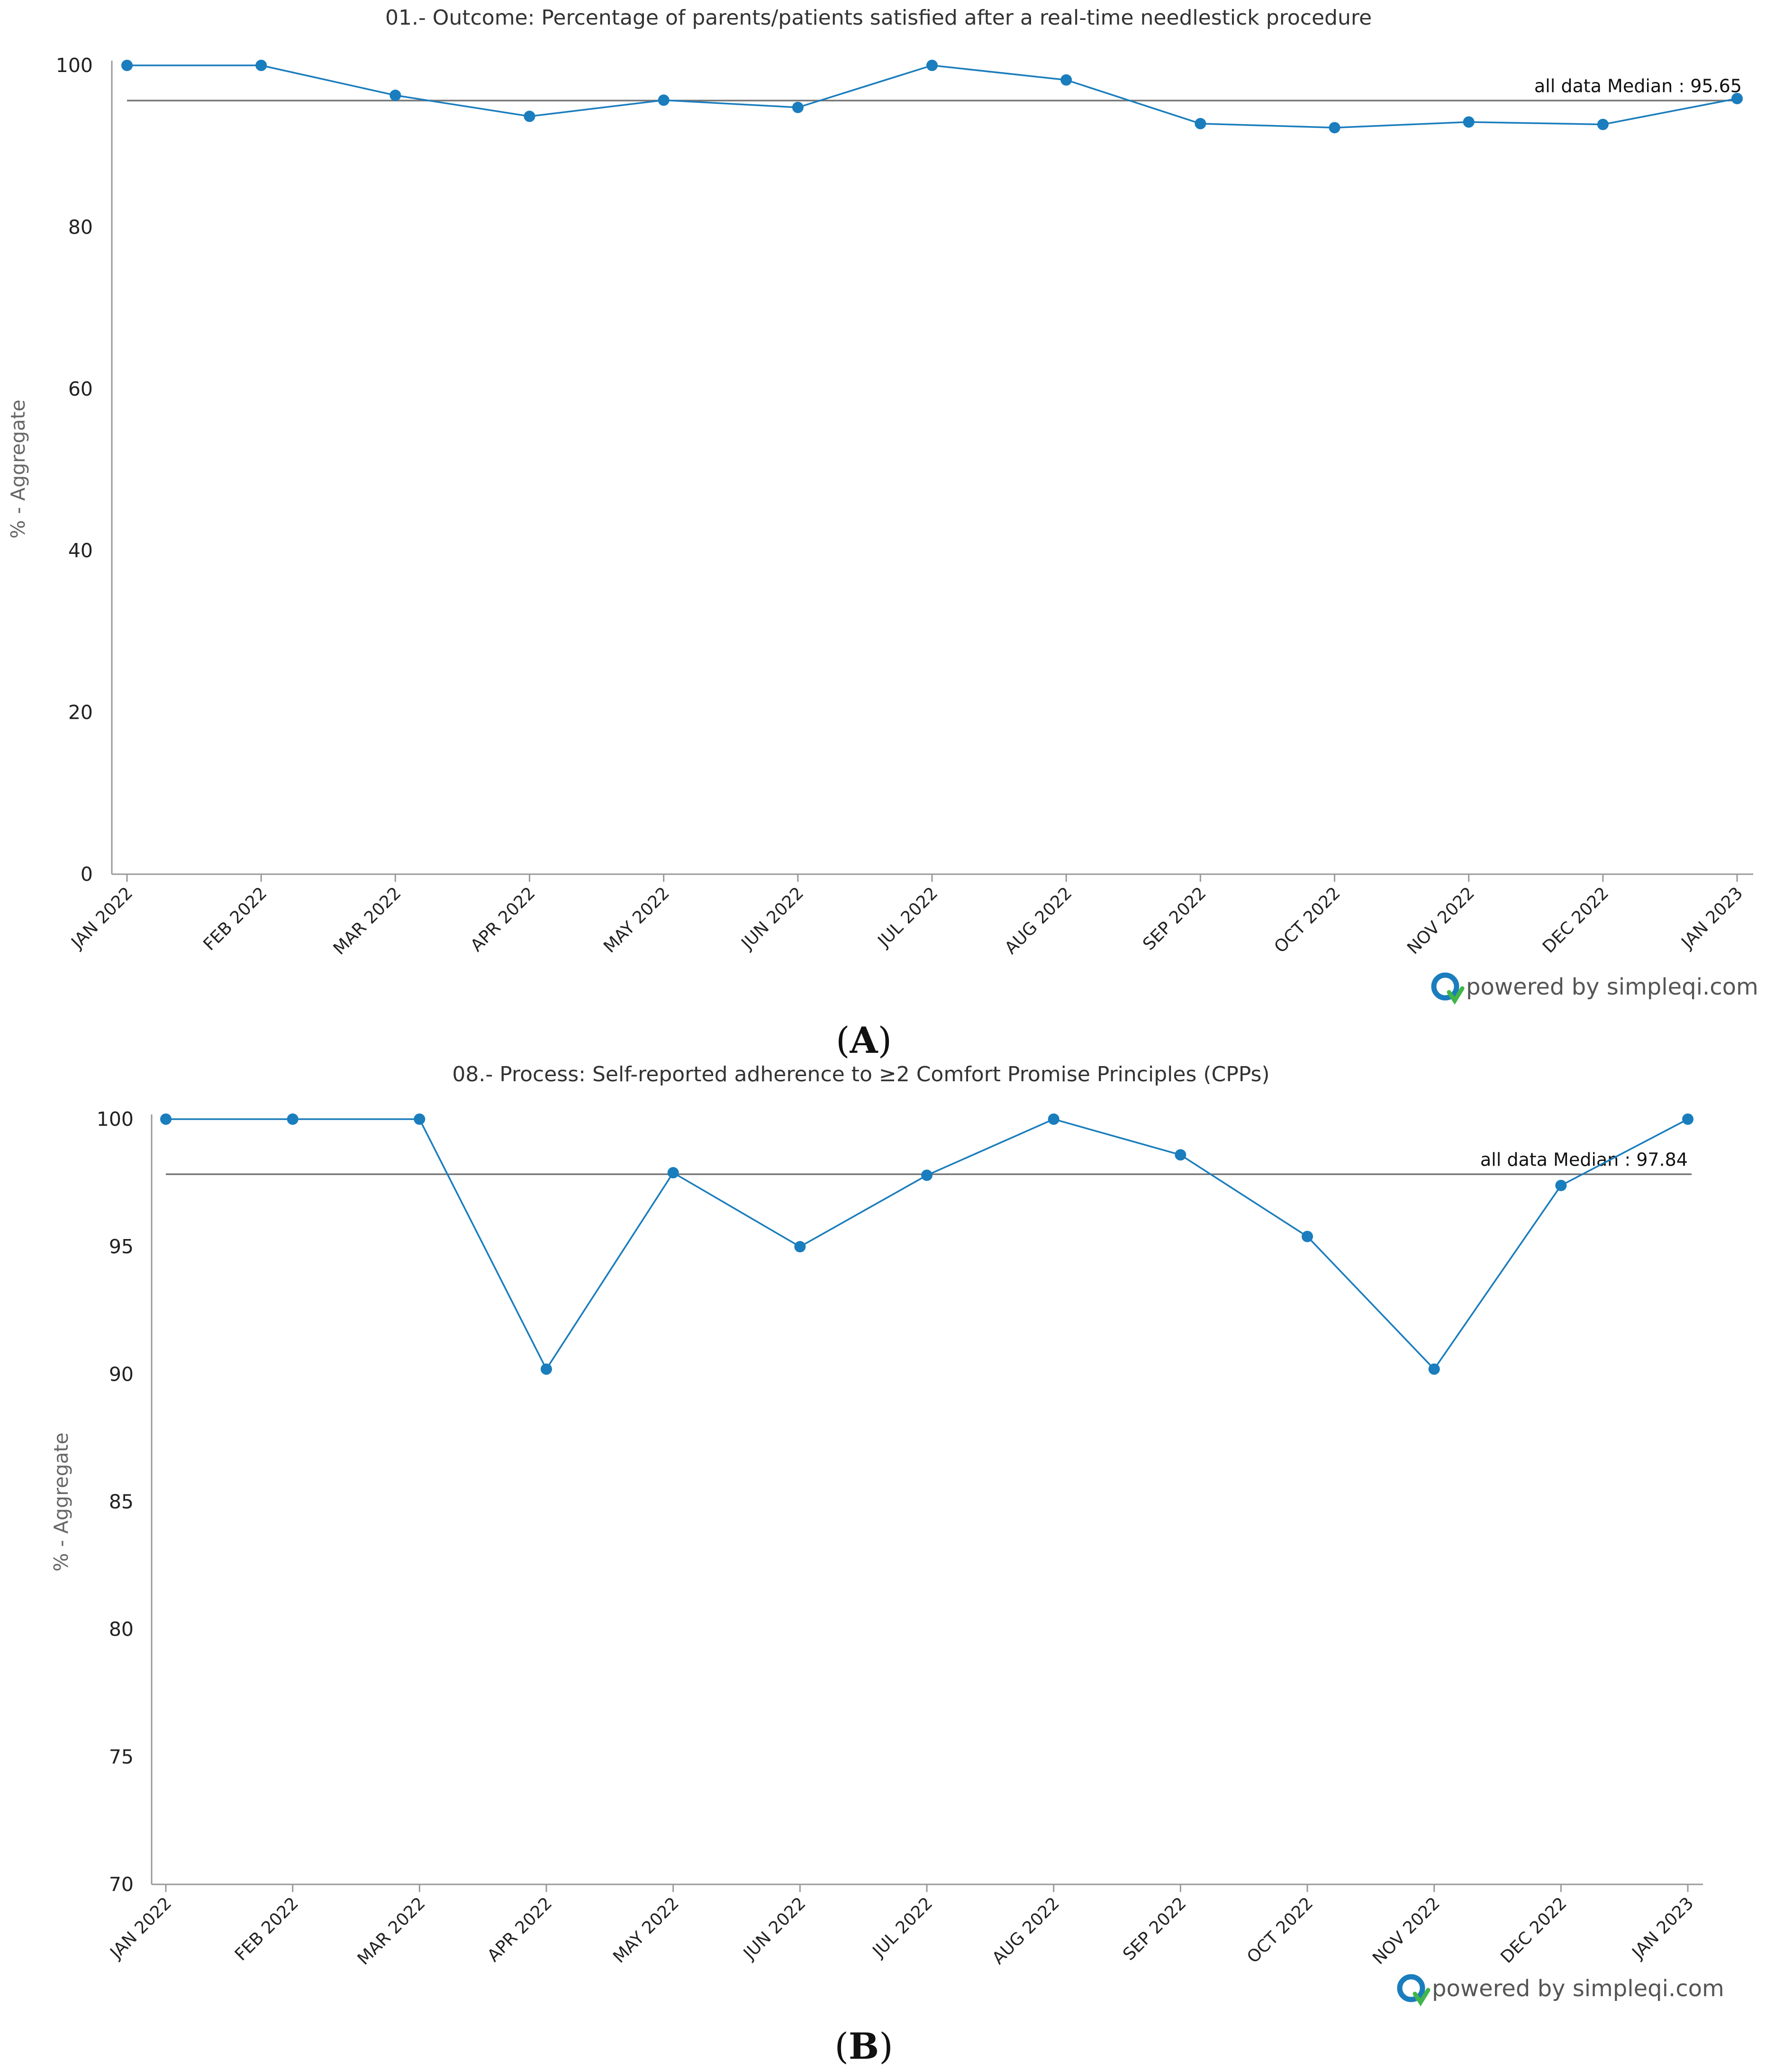 This screenshot has height=2072, width=1766. I want to click on y-tick-label: 60, so click(80, 389).